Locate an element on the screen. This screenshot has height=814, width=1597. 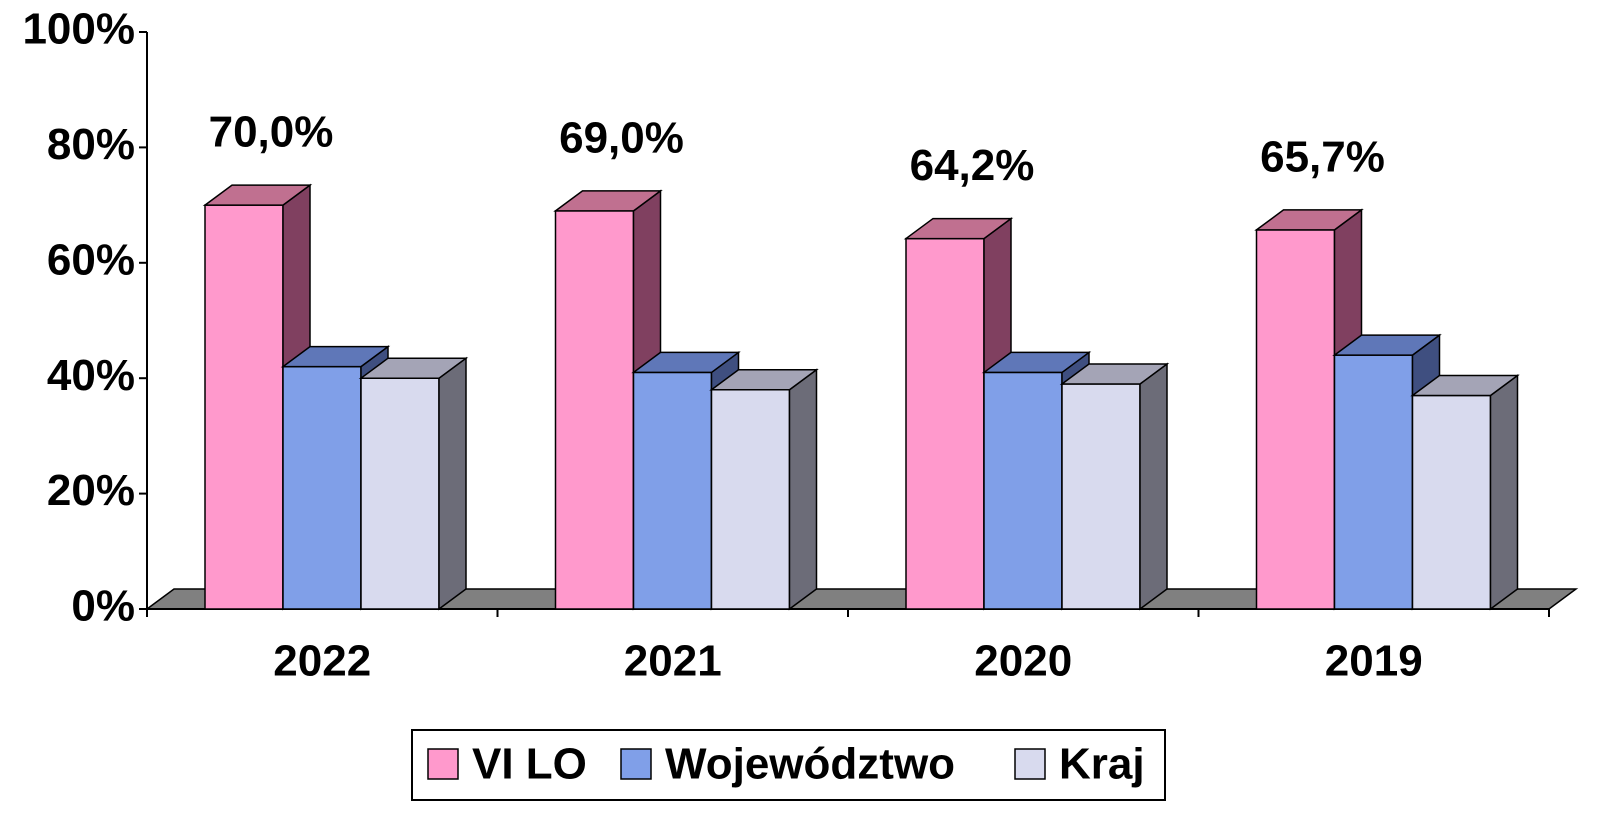
y-tick-label: 80% is located at coordinates (91, 144).